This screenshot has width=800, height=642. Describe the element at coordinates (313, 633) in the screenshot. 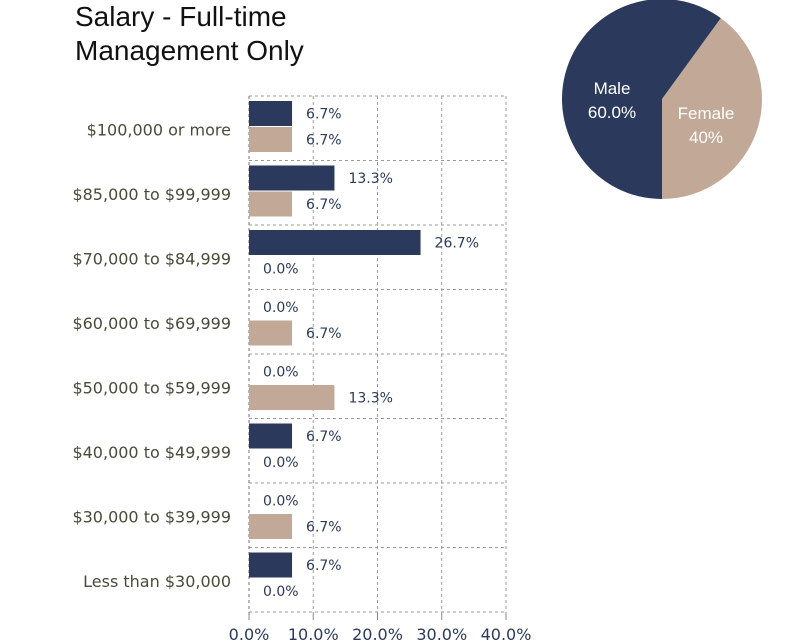

I see `x-tick-label: 10.0%` at that location.